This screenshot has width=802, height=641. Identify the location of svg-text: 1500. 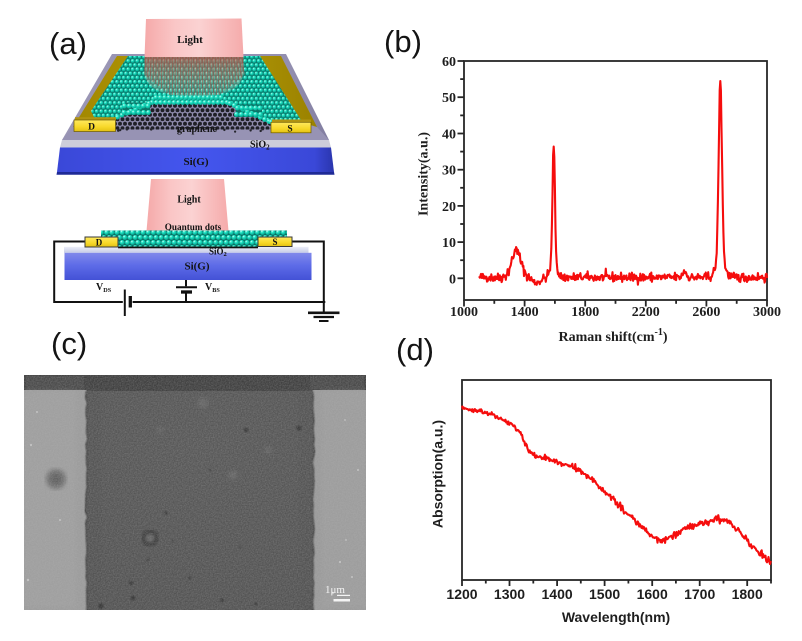
(604, 594).